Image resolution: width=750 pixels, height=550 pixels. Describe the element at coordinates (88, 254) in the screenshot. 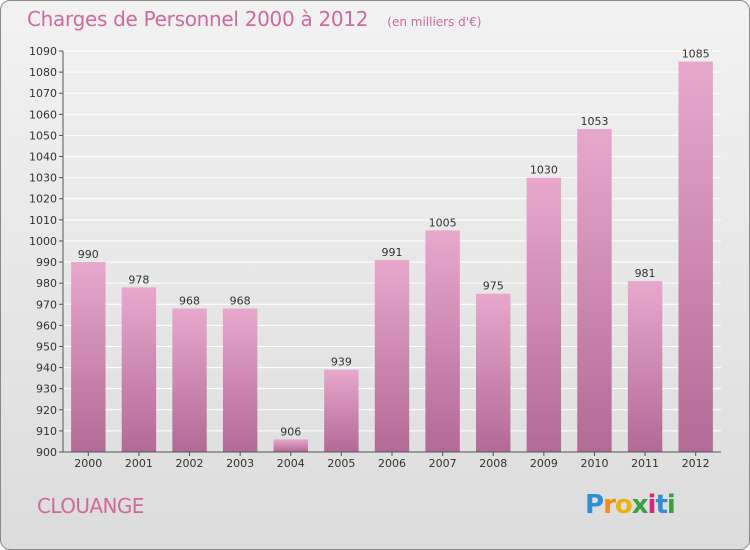

I see `data-label: 990` at that location.